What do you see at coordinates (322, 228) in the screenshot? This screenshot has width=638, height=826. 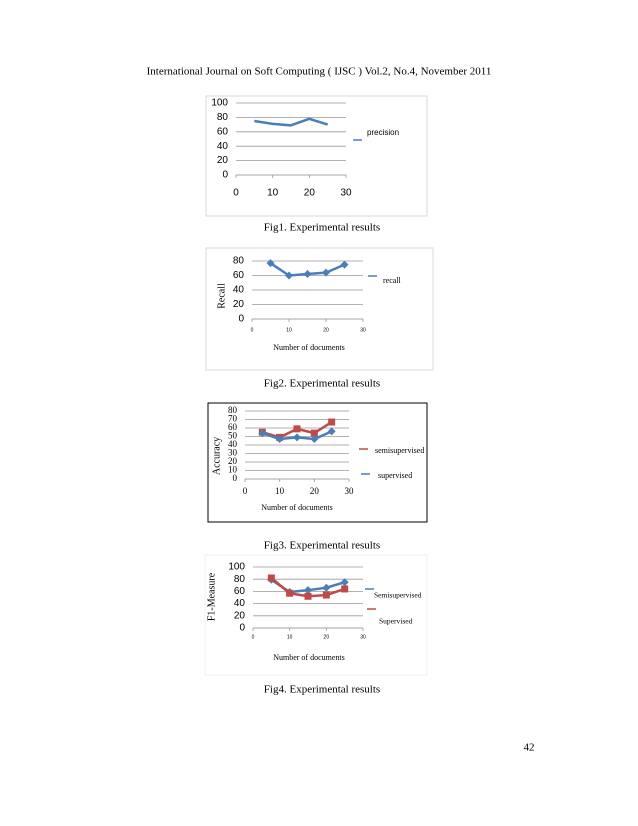 I see `figure-caption: Fig1. Experimental results` at bounding box center [322, 228].